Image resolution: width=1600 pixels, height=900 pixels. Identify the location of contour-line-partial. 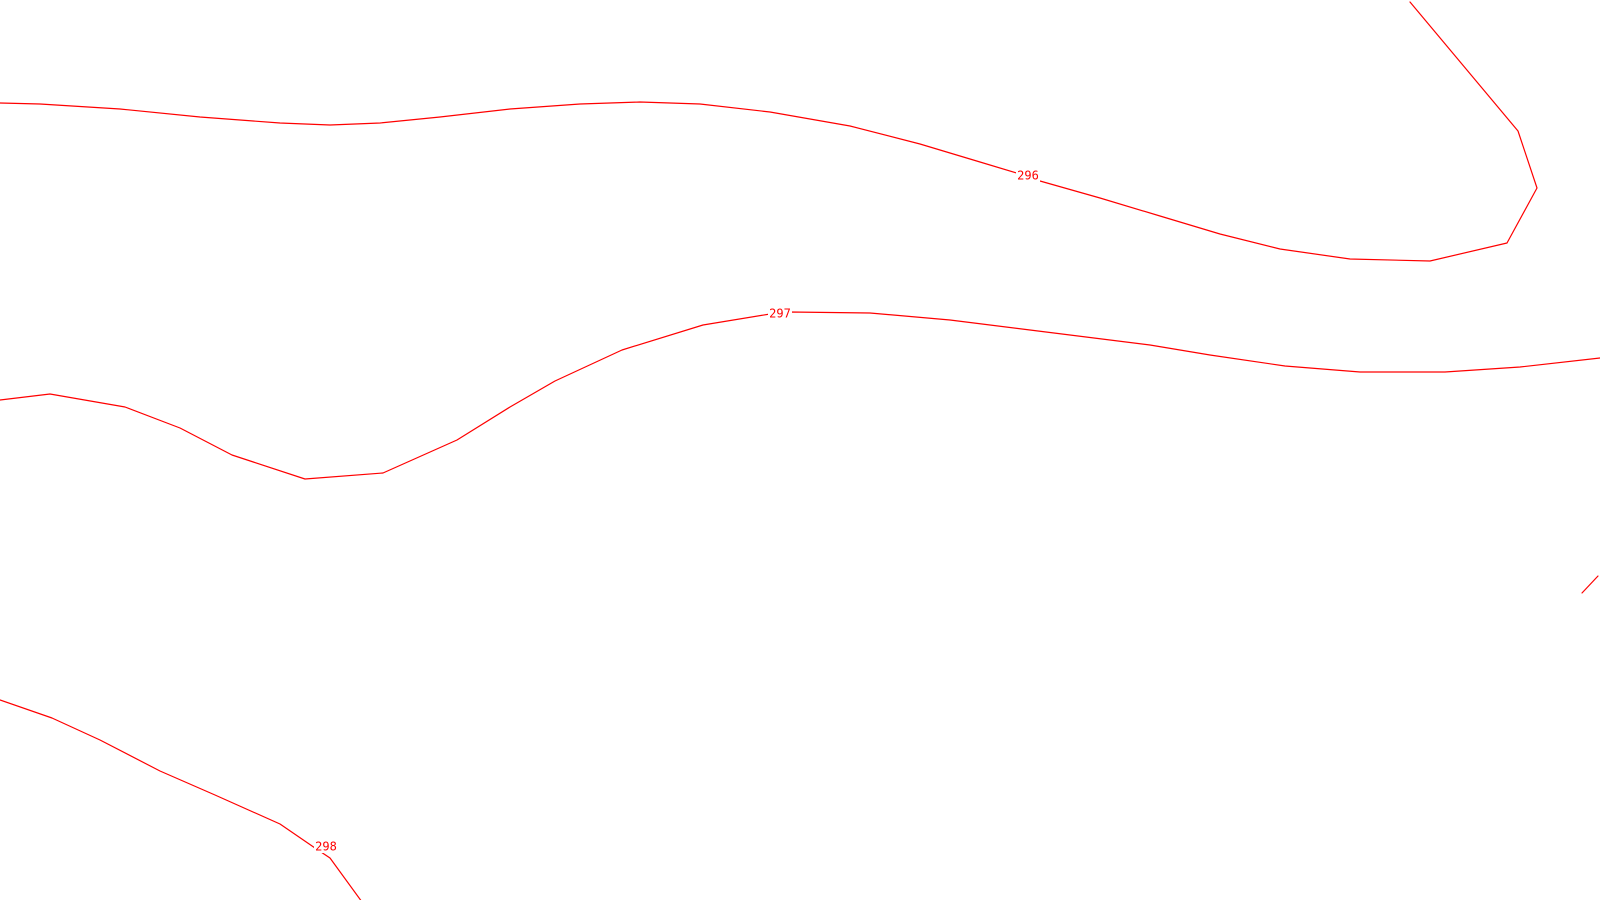
(1590, 584).